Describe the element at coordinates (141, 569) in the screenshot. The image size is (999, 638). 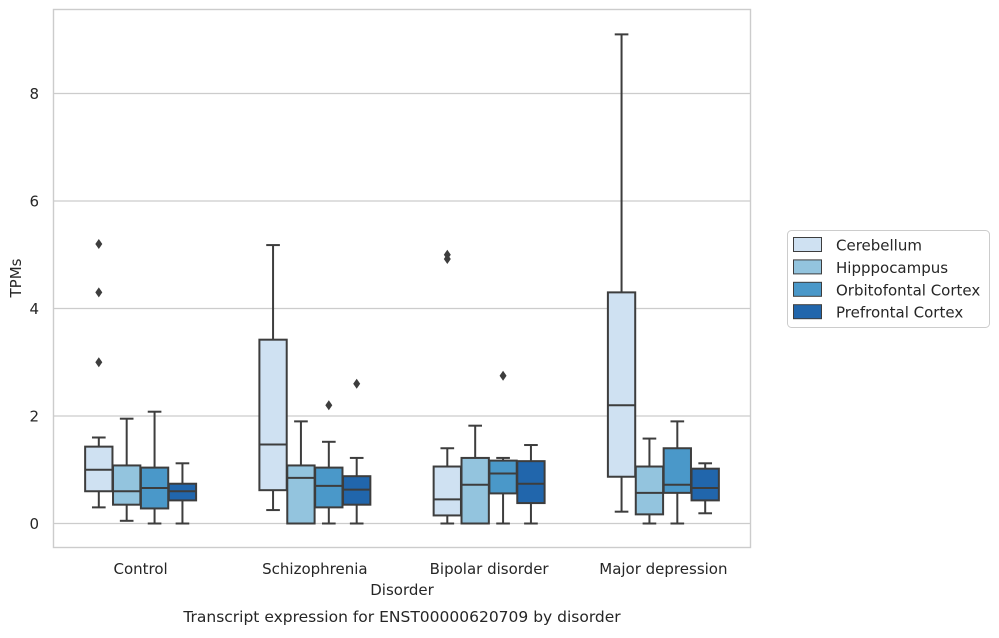
I see `x-tick-label: Control` at that location.